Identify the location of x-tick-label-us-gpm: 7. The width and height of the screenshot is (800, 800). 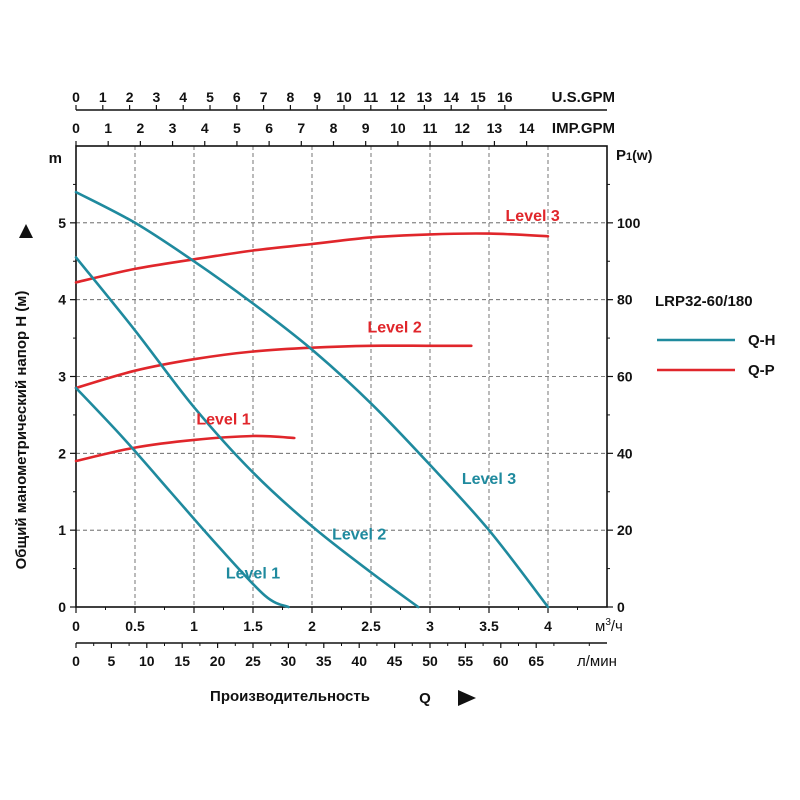
(264, 97).